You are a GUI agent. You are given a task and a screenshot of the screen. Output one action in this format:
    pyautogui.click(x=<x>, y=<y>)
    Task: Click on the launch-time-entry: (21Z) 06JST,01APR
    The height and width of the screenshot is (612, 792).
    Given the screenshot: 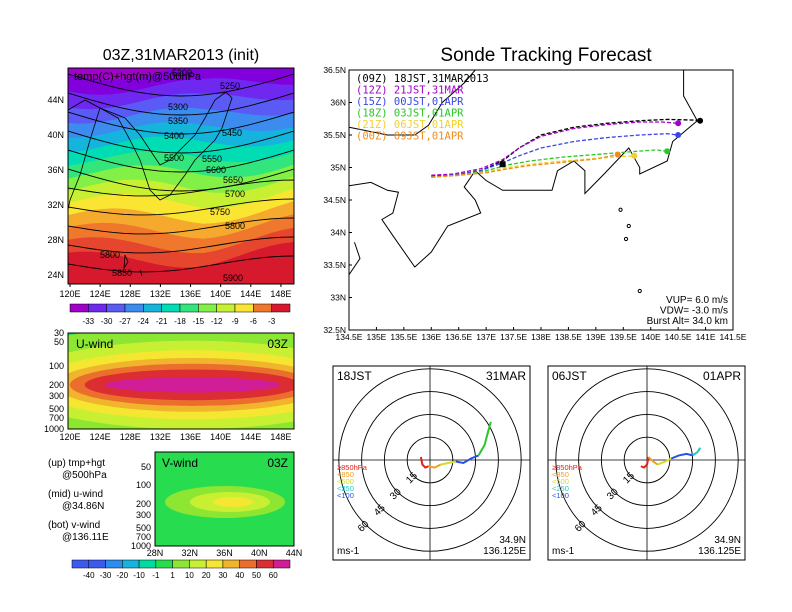 What is the action you would take?
    pyautogui.click(x=410, y=125)
    